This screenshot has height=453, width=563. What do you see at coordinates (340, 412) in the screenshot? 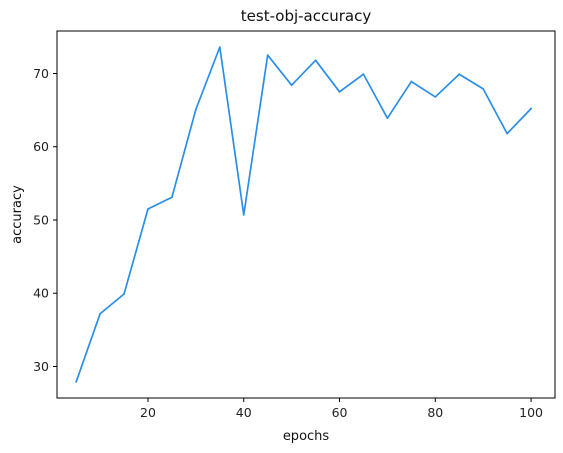
I see `x-tick-label: 60` at bounding box center [340, 412].